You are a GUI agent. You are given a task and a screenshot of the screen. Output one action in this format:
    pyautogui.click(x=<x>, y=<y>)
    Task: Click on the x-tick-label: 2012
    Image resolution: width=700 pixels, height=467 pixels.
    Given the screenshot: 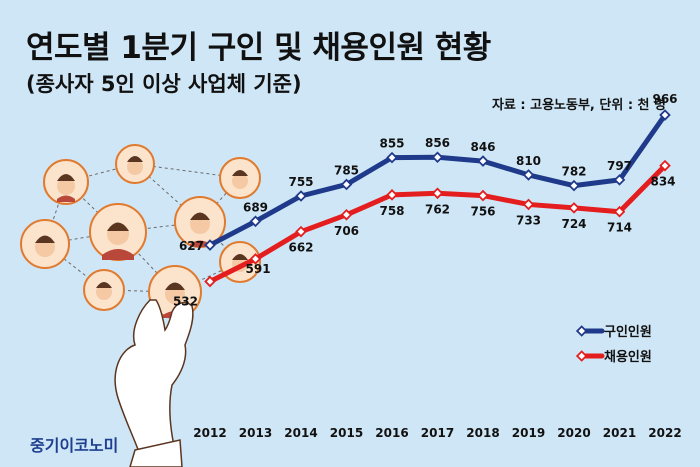 What is the action you would take?
    pyautogui.click(x=209, y=433)
    